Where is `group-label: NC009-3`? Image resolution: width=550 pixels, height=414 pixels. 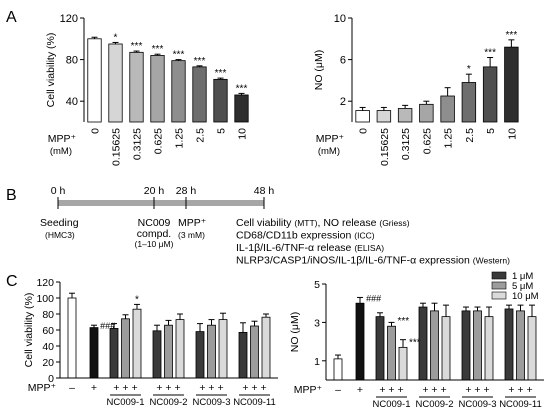
group-label: NC009-3 is located at coordinates (211, 402).